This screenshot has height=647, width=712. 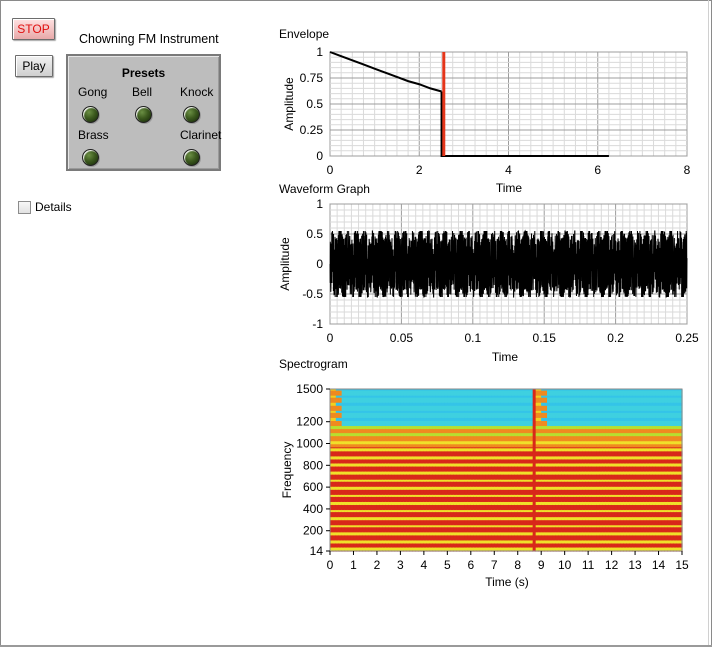 I want to click on details-checkbox, so click(x=24, y=207).